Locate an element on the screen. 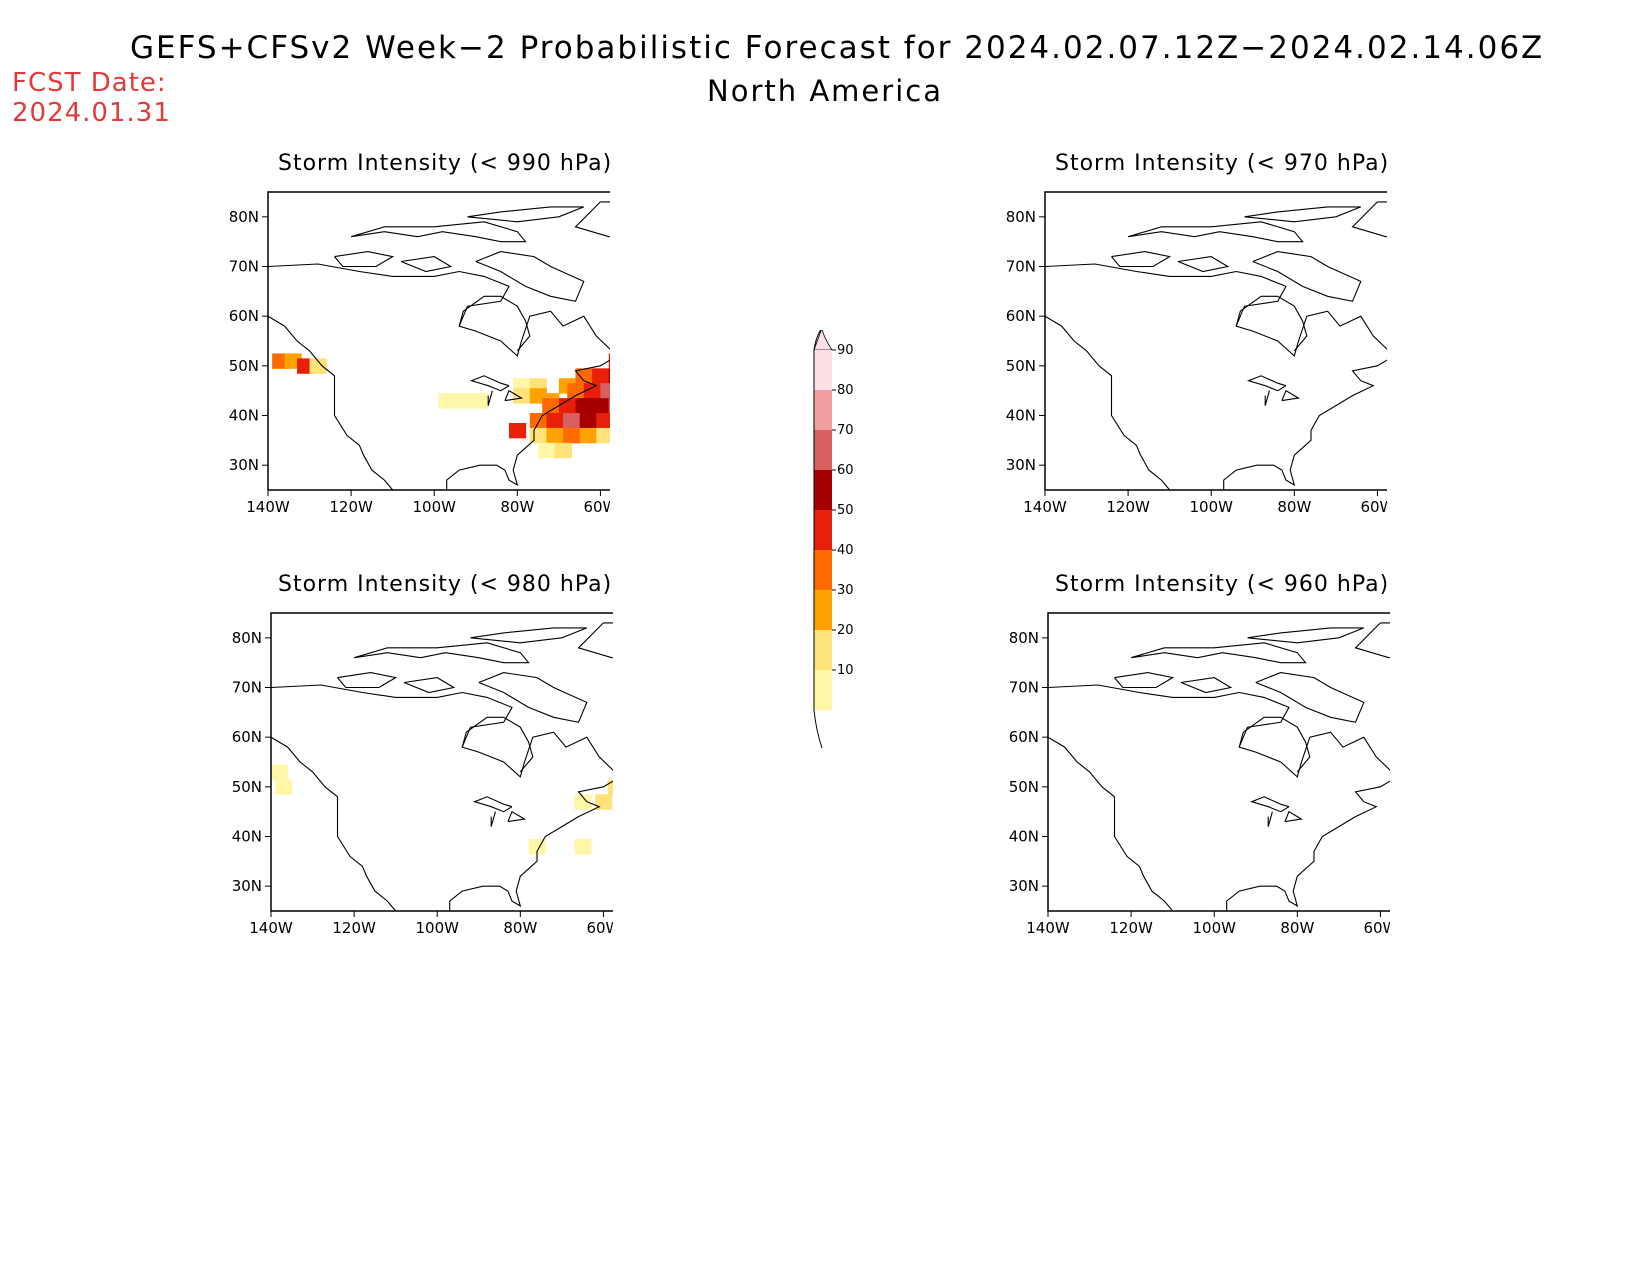 This screenshot has width=1650, height=1275. page-subtitle: North America is located at coordinates (825, 91).